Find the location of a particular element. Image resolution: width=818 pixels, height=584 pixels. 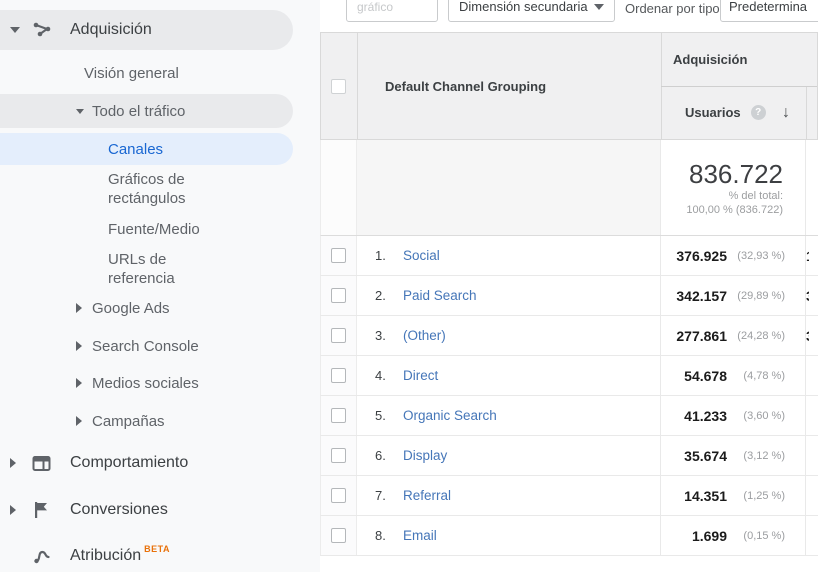

sort-type-label: Ordenar por tipo: is located at coordinates (674, 8).